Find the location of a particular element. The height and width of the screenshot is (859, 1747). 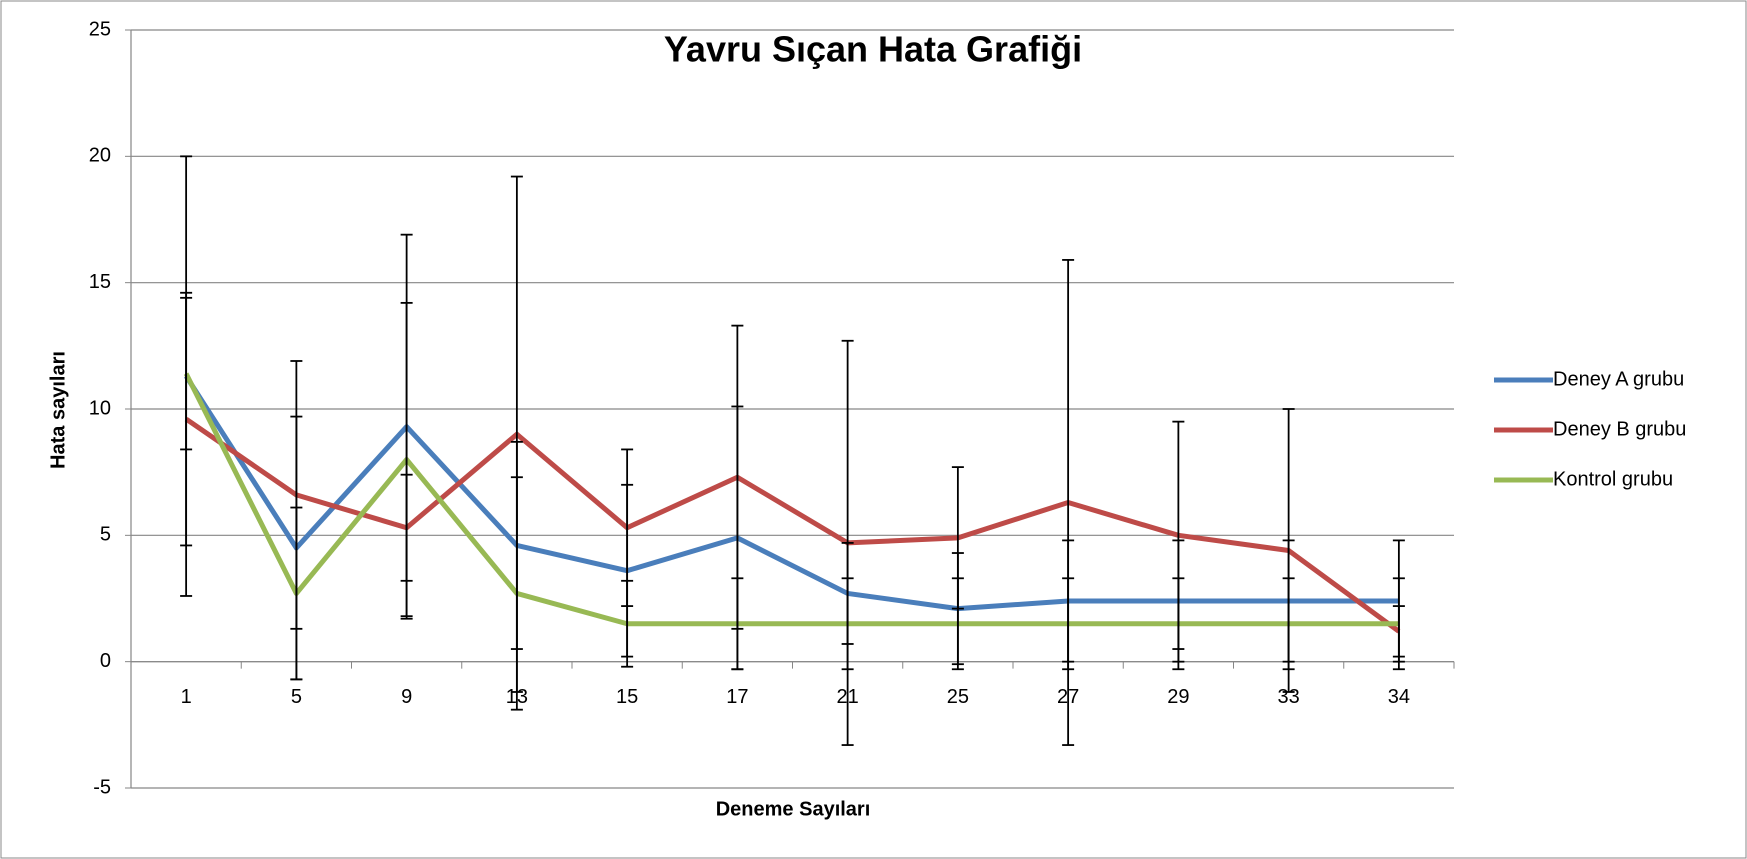

x-axis-title: Deneme Sayıları is located at coordinates (793, 809).